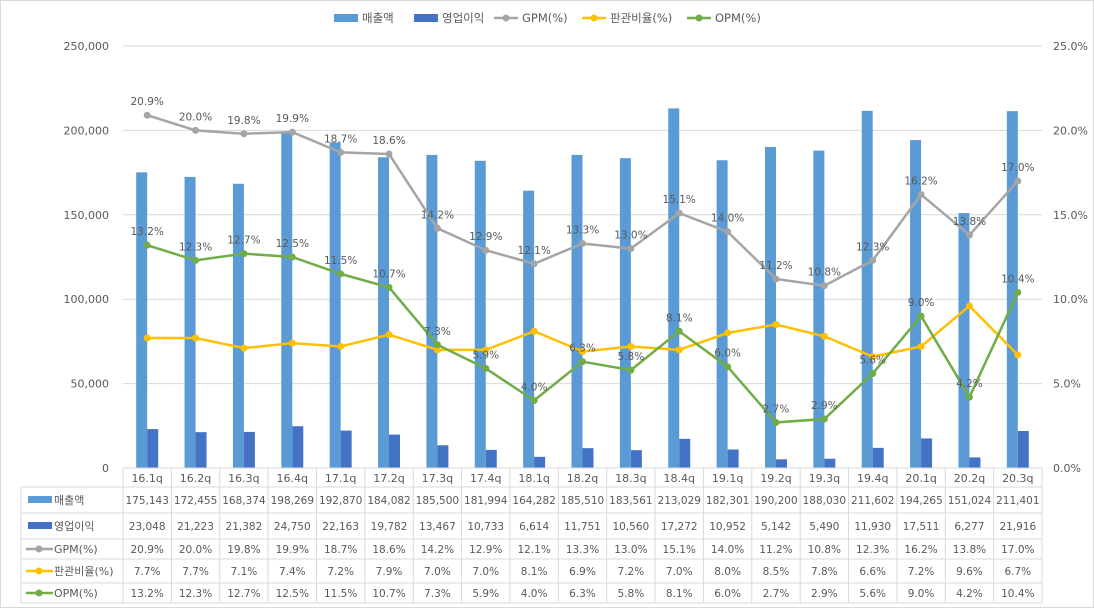 Image resolution: width=1094 pixels, height=608 pixels. What do you see at coordinates (872, 572) in the screenshot?
I see `table-cell: 6.6%` at bounding box center [872, 572].